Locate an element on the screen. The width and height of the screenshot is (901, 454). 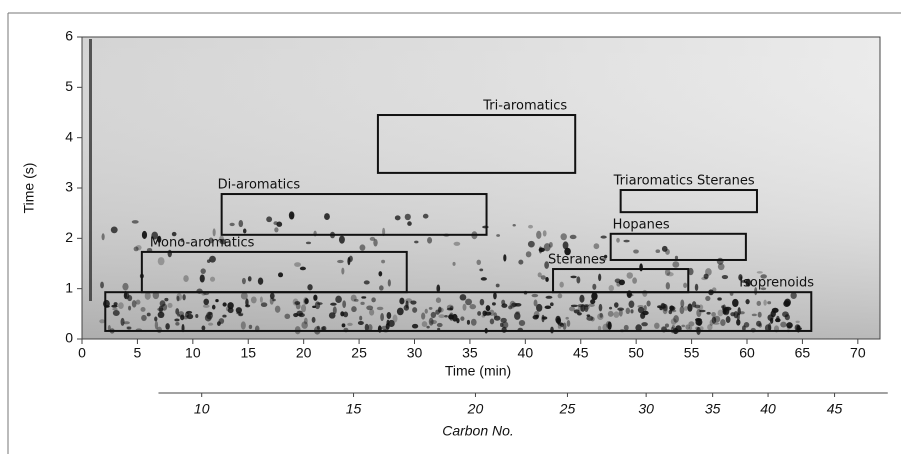
x-tick-label: 70 is located at coordinates (858, 353).